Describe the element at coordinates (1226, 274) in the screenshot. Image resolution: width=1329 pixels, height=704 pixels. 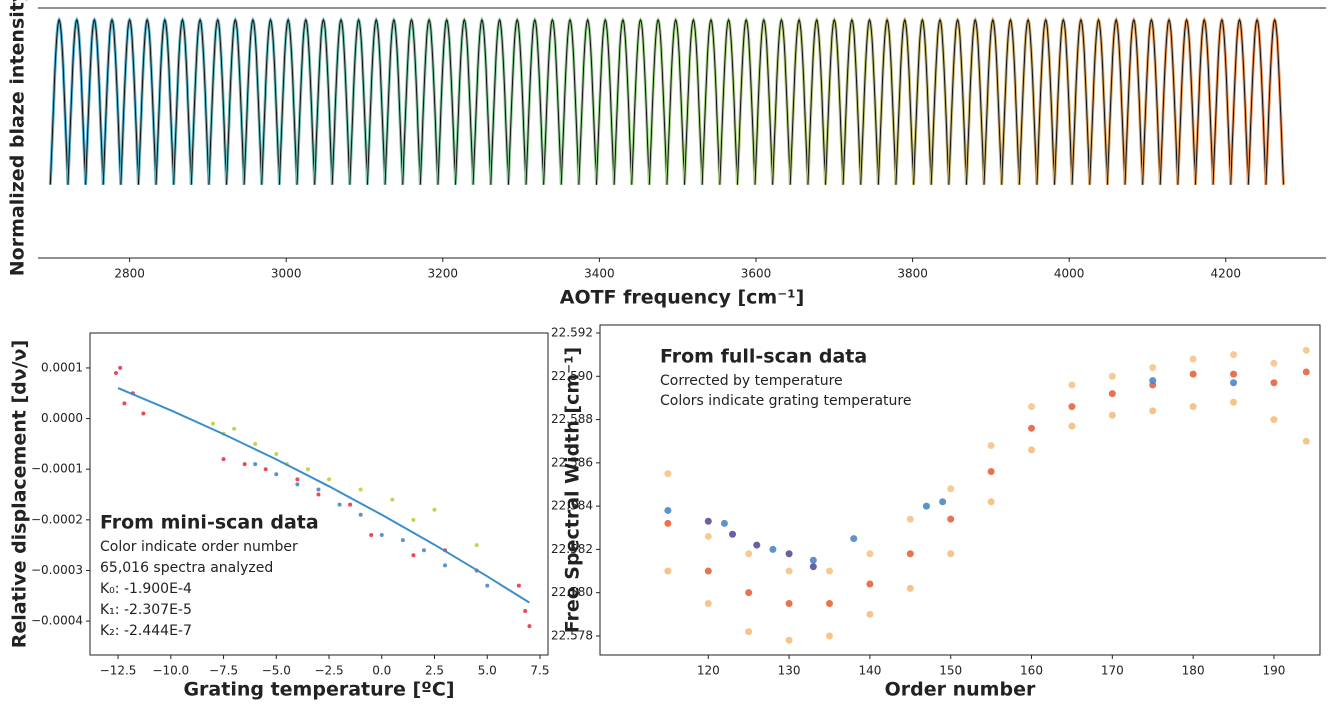
I see `x-tick-label: 4200` at that location.